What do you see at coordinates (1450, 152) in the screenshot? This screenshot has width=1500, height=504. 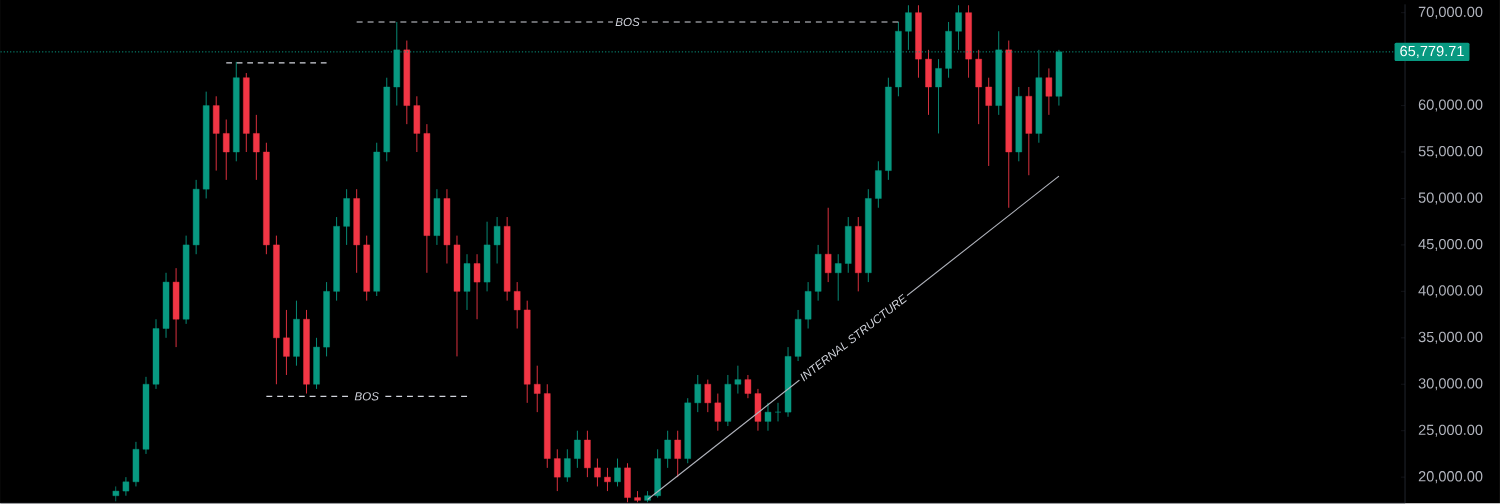 I see `y-tick-label: 55,000.00` at bounding box center [1450, 152].